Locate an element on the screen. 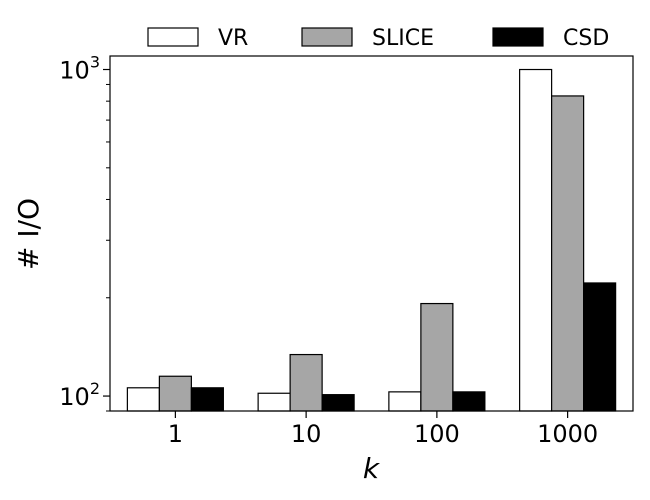 This screenshot has height=500, width=650. bar-vr-k100 is located at coordinates (405, 401).